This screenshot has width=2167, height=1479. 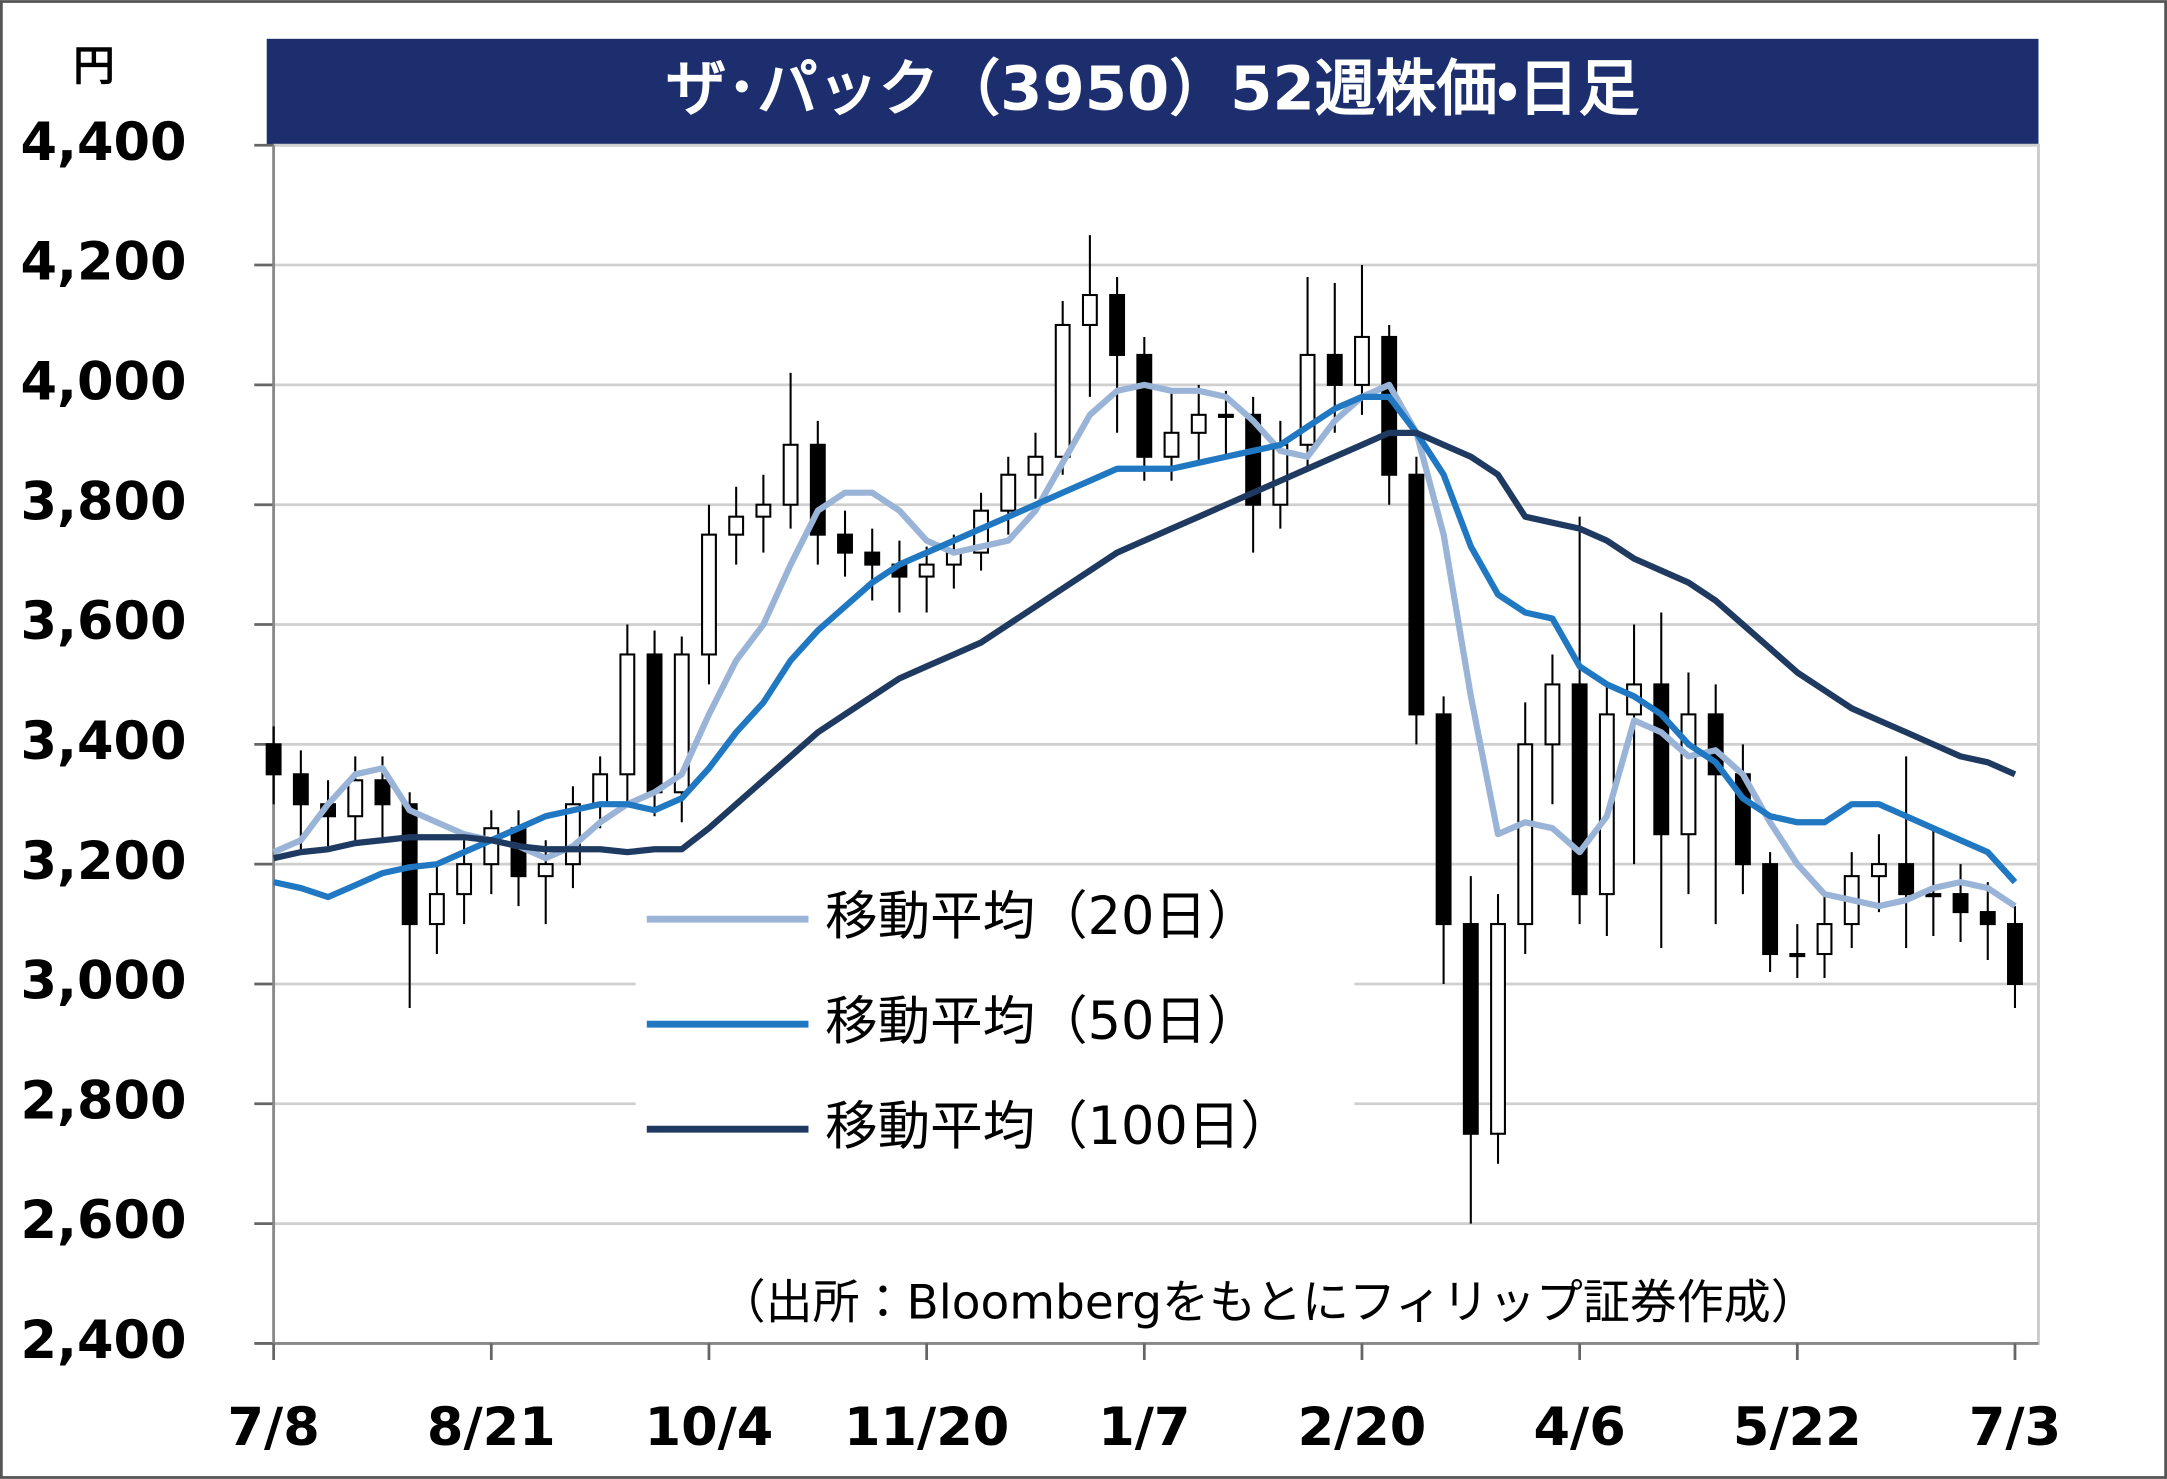 What do you see at coordinates (104, 861) in the screenshot?
I see `y-tick-label: 3,200` at bounding box center [104, 861].